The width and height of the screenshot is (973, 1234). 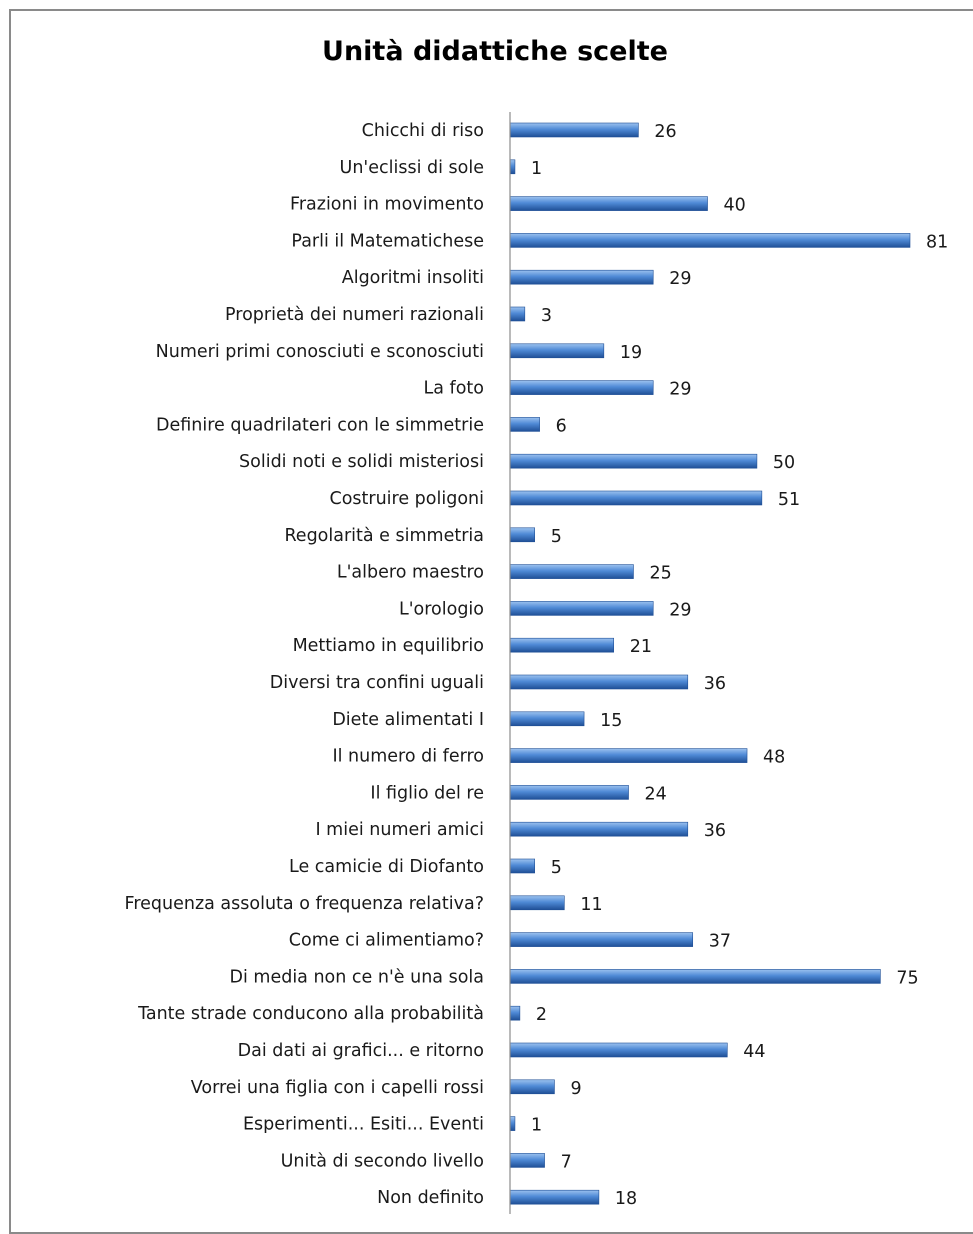 What do you see at coordinates (384, 536) in the screenshot?
I see `category-label: Regolarità e simmetria` at bounding box center [384, 536].